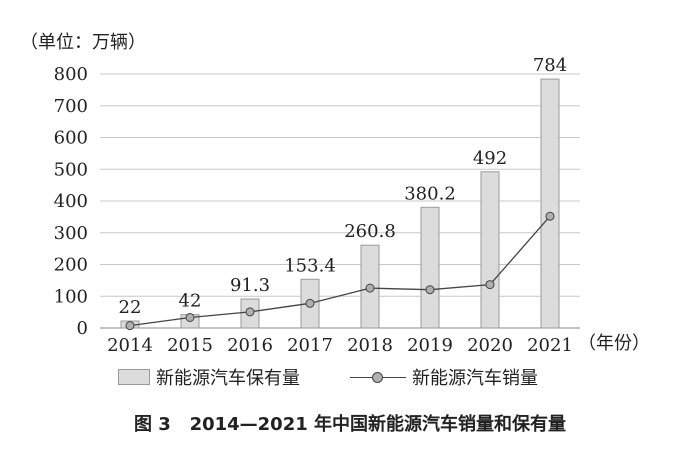 The image size is (700, 456). Describe the element at coordinates (328, 377) in the screenshot. I see `legend: 新能源汽车保有量 新能源汽车销量` at that location.